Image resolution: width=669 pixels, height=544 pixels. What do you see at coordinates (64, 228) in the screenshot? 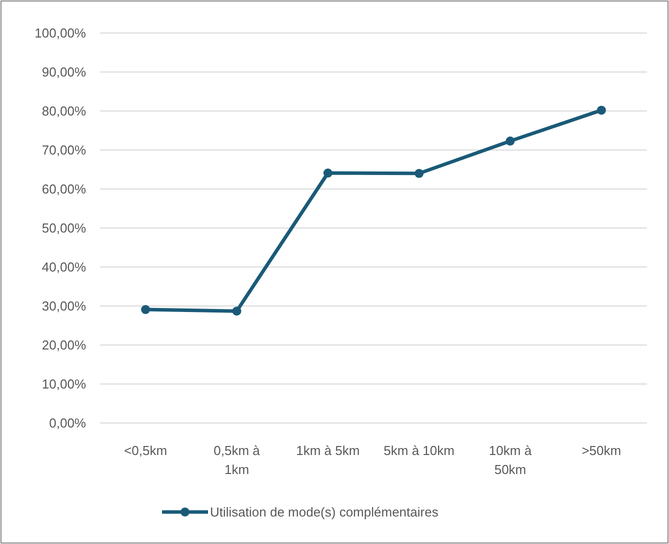
I see `y-tick-label: 50,00%` at bounding box center [64, 228].